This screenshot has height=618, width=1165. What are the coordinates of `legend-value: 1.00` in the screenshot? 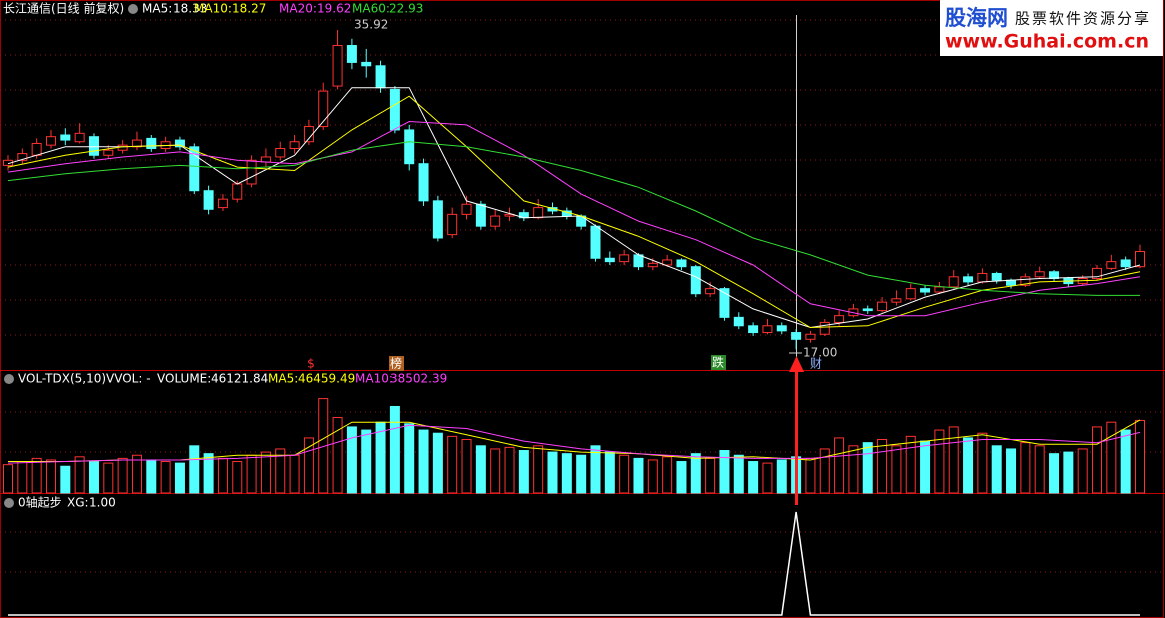 It's located at (102, 503).